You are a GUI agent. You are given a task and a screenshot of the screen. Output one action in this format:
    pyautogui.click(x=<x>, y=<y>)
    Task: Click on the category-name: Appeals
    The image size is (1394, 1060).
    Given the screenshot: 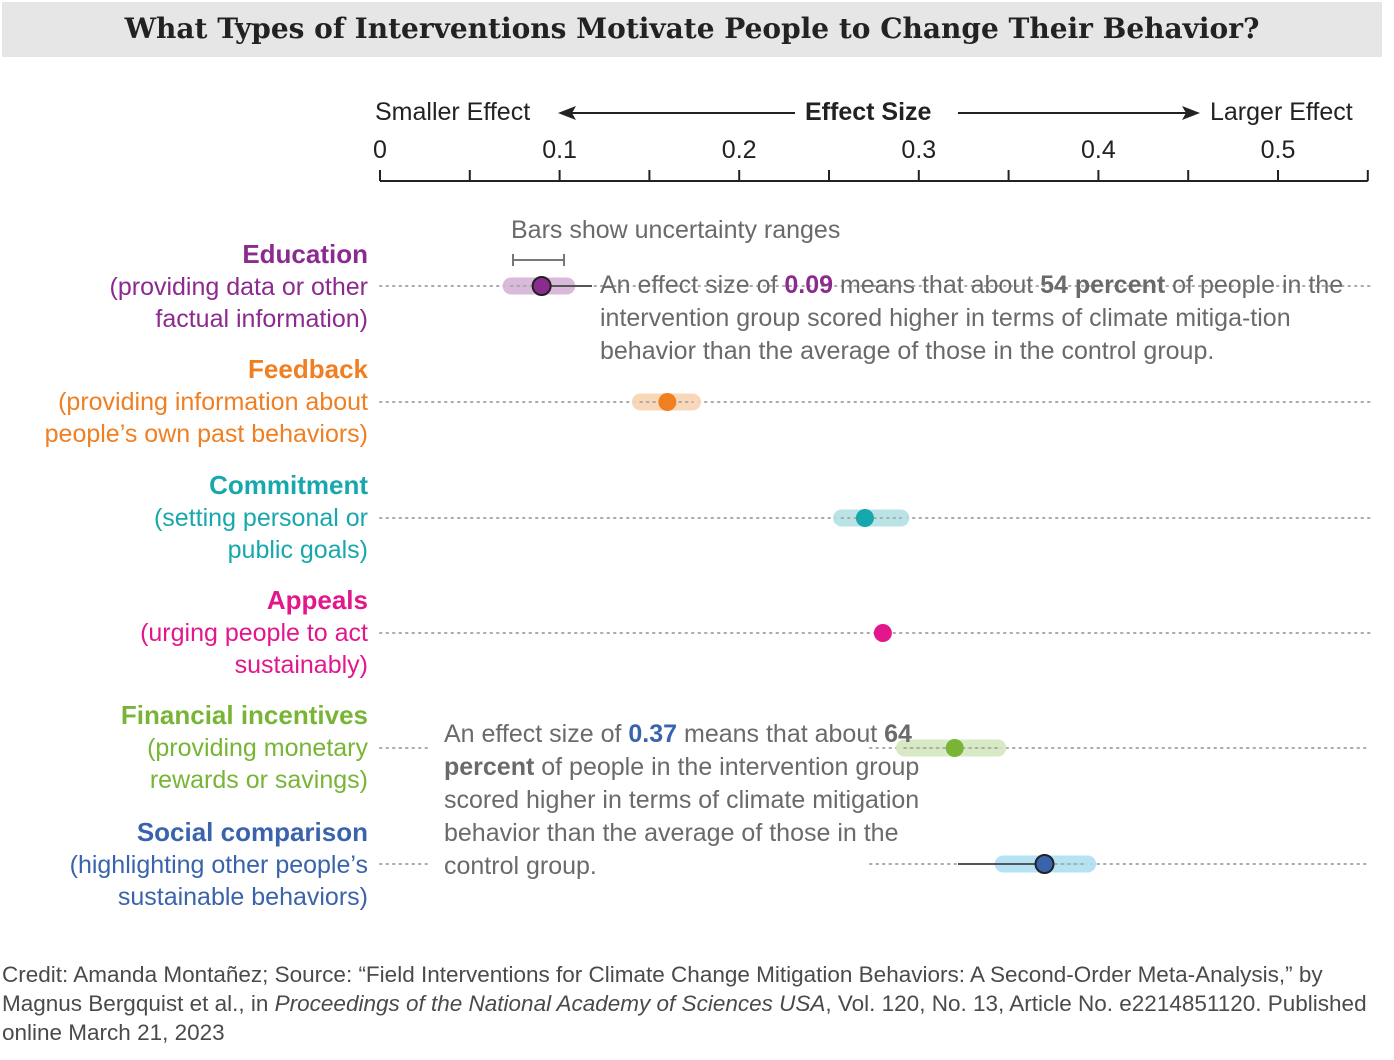 What is the action you would take?
    pyautogui.click(x=317, y=600)
    